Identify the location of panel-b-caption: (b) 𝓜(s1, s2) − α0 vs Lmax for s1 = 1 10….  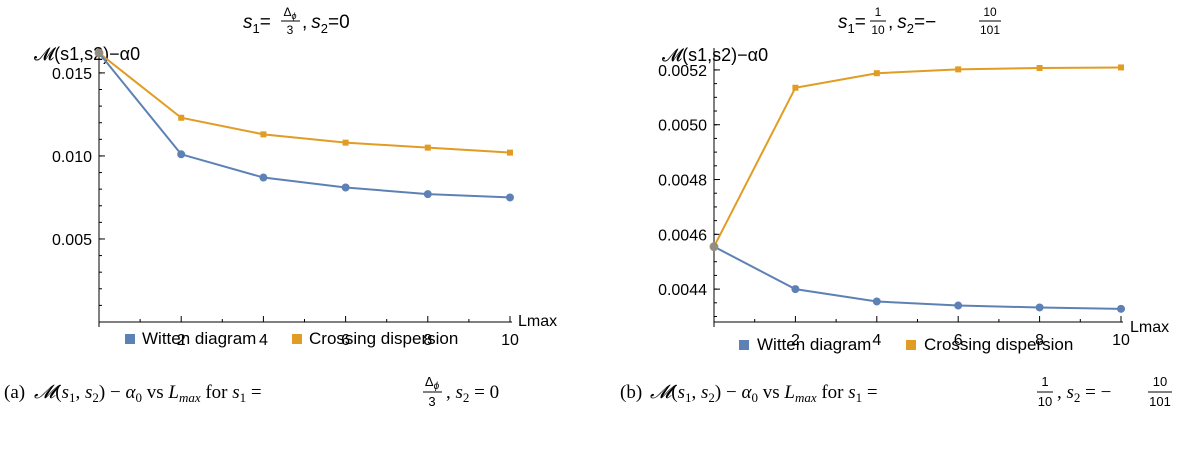
(896, 391).